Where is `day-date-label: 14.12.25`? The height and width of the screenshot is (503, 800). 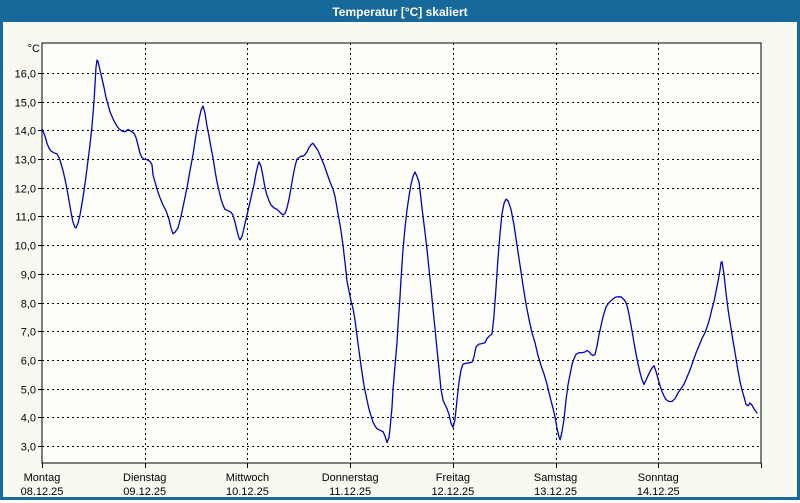 day-date-label: 14.12.25 is located at coordinates (658, 492).